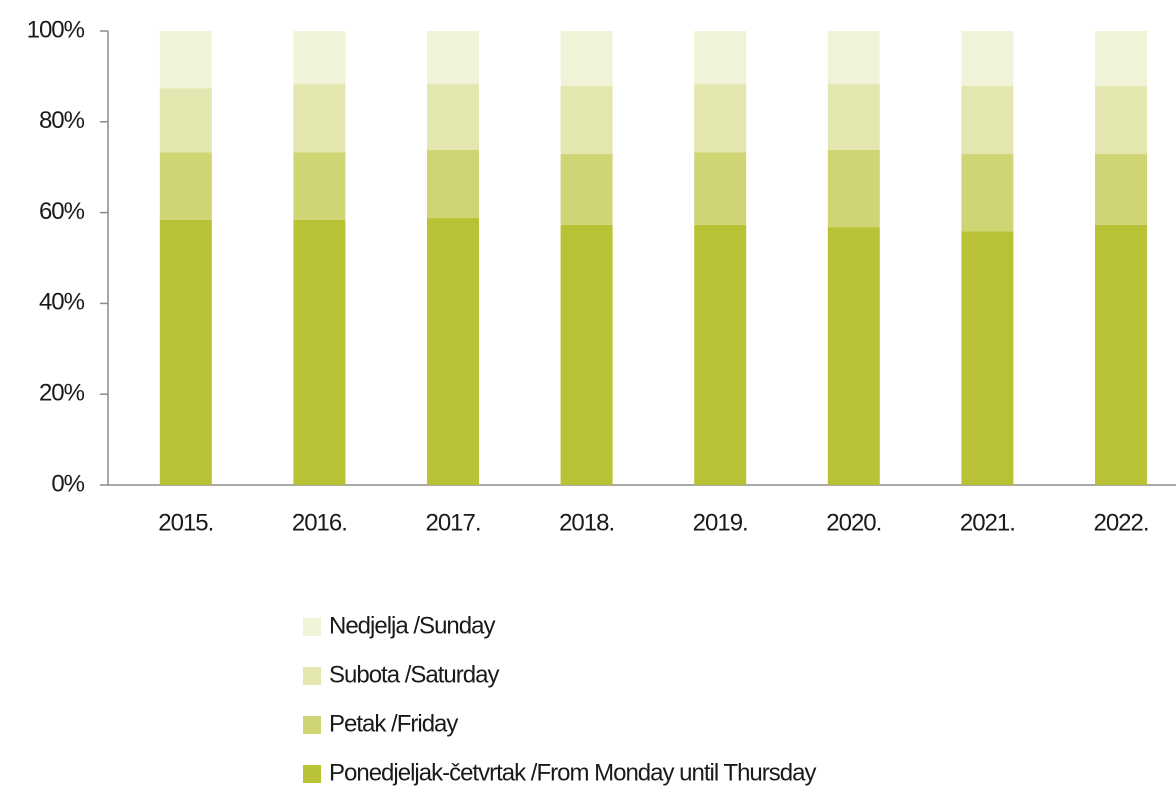  Describe the element at coordinates (62, 393) in the screenshot. I see `y-tick-label: 20%` at that location.